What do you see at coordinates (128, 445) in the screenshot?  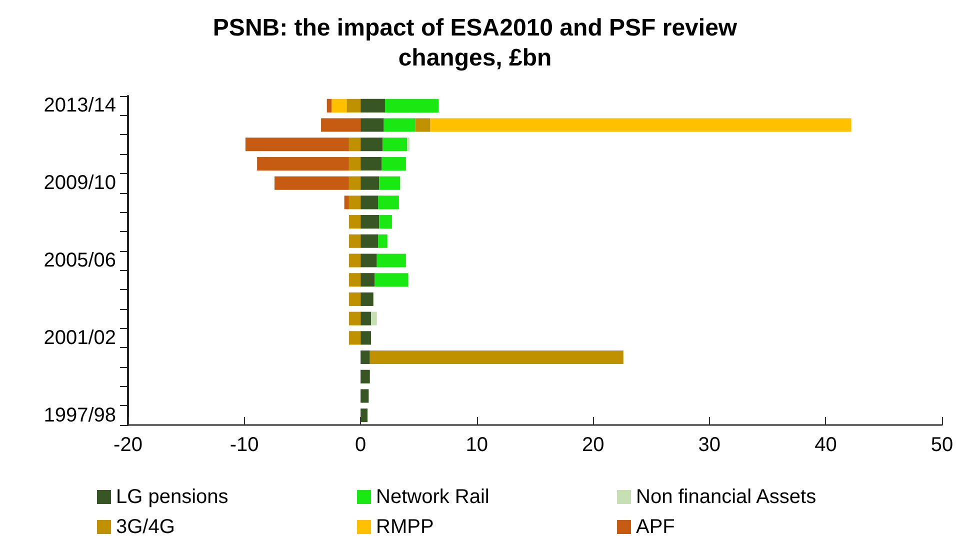 I see `x-tick-label: -20` at bounding box center [128, 445].